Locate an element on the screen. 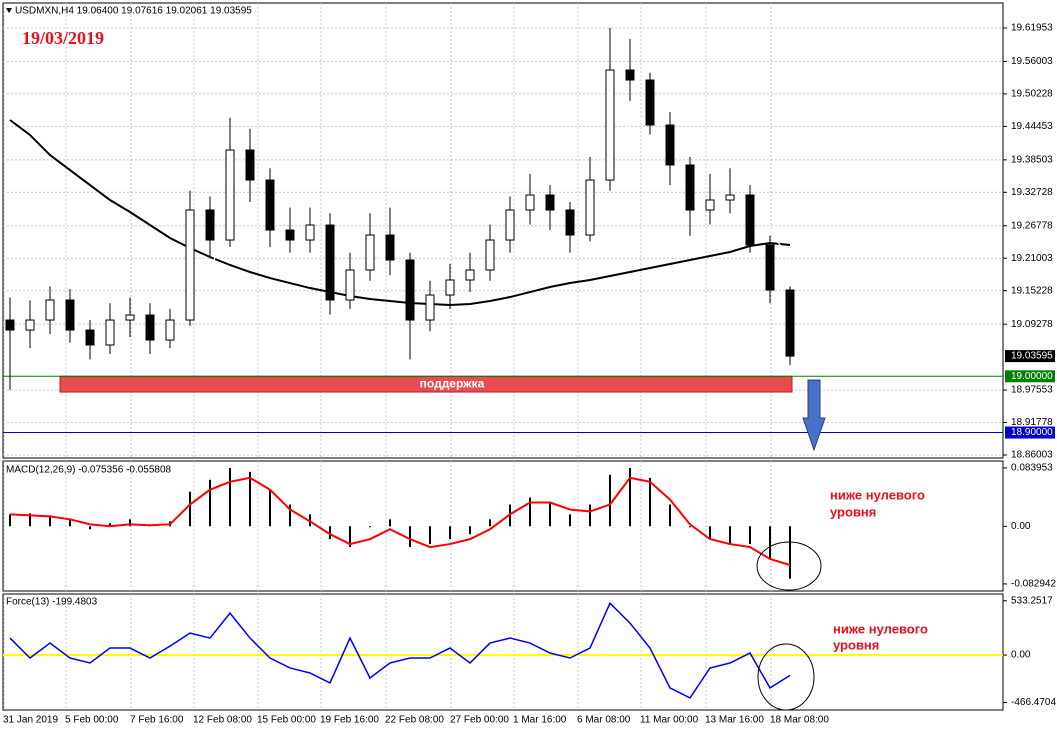 Image resolution: width=1057 pixels, height=731 pixels. y-tick-label: 19.38503 is located at coordinates (1032, 159).